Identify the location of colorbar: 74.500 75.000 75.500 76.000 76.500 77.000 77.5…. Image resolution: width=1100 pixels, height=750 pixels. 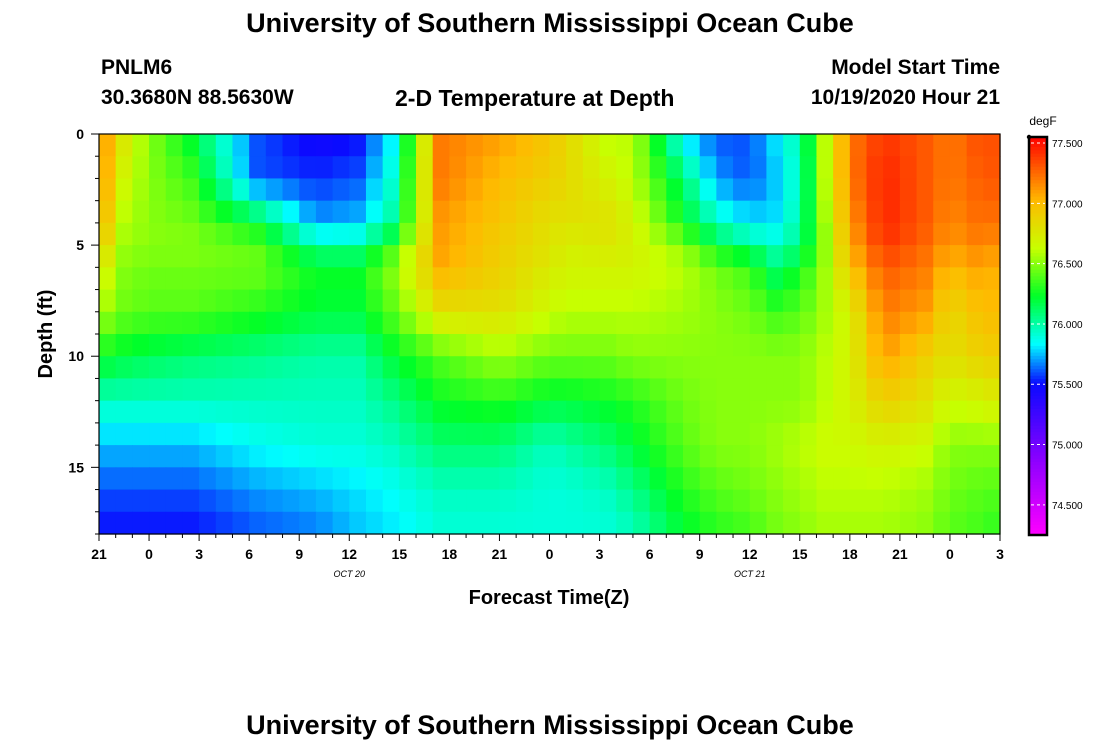
(1054, 335).